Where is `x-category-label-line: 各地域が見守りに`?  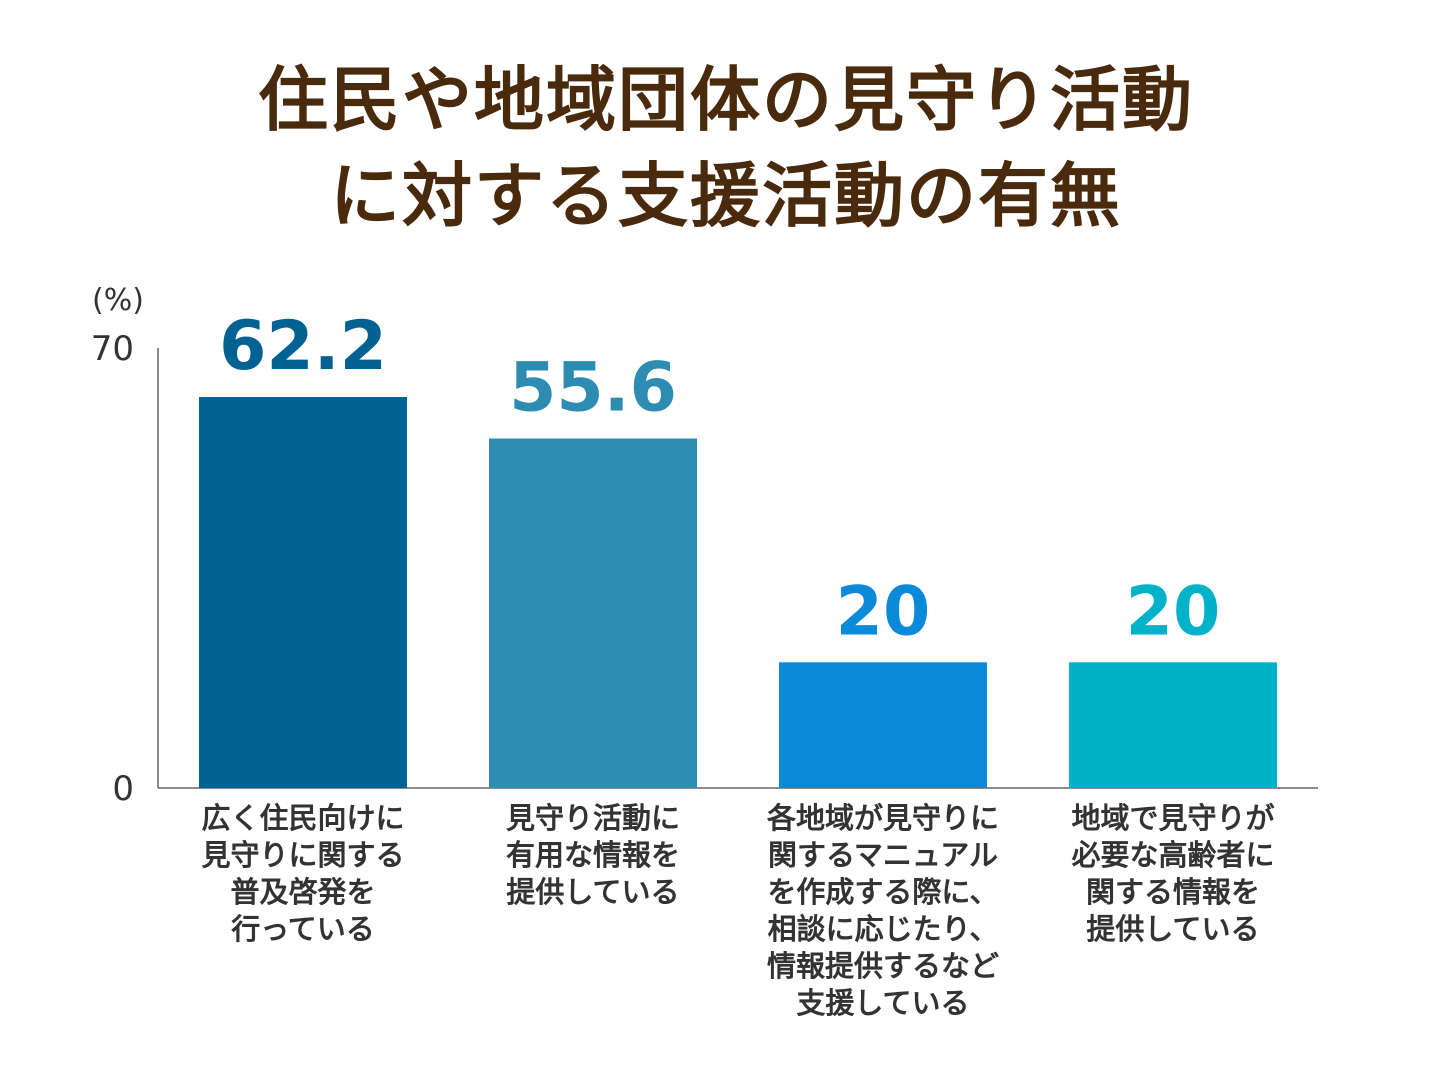 x-category-label-line: 各地域が見守りに is located at coordinates (882, 818).